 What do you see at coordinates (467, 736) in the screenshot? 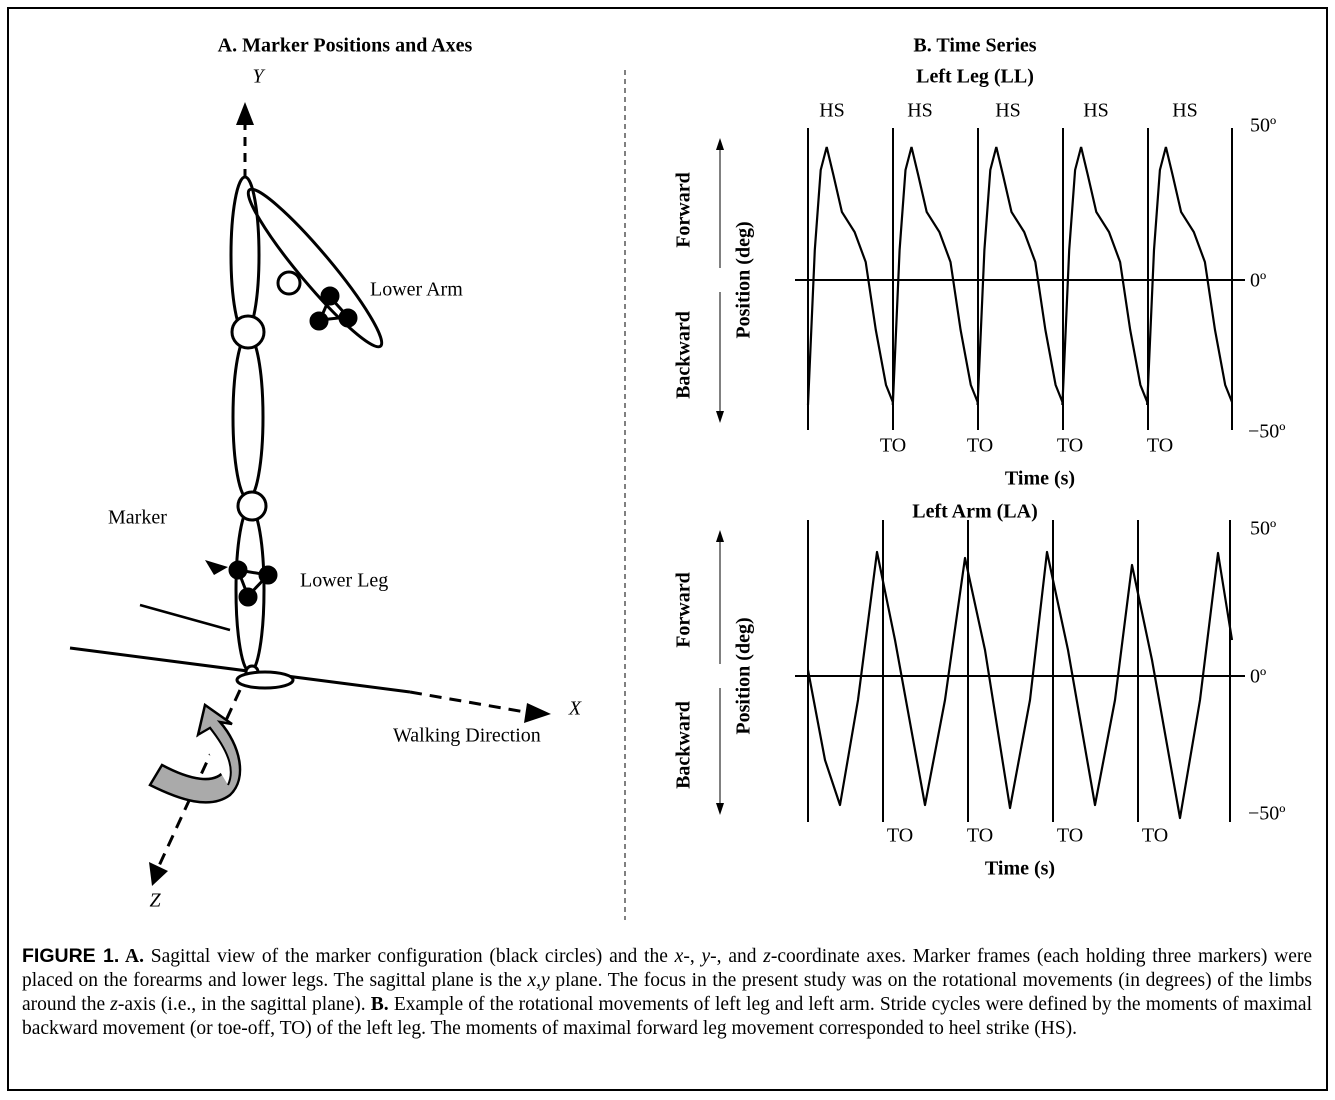
I see `label: Walking Direction` at bounding box center [467, 736].